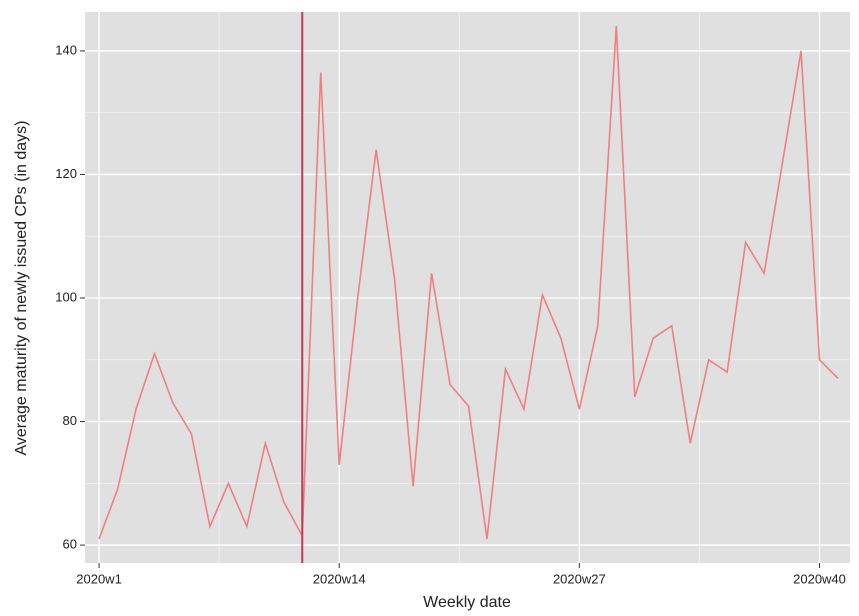 This screenshot has height=616, width=859. Describe the element at coordinates (66, 49) in the screenshot. I see `y-tick-label: 140` at that location.